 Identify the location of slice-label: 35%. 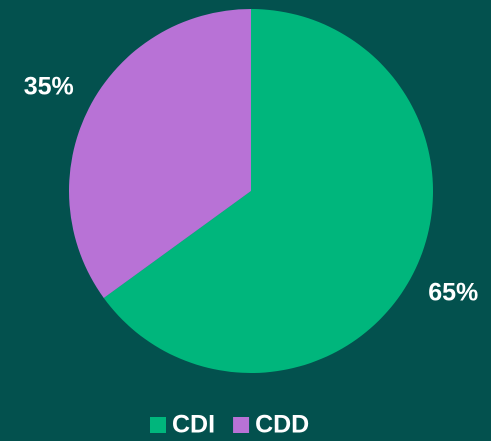
(49, 87).